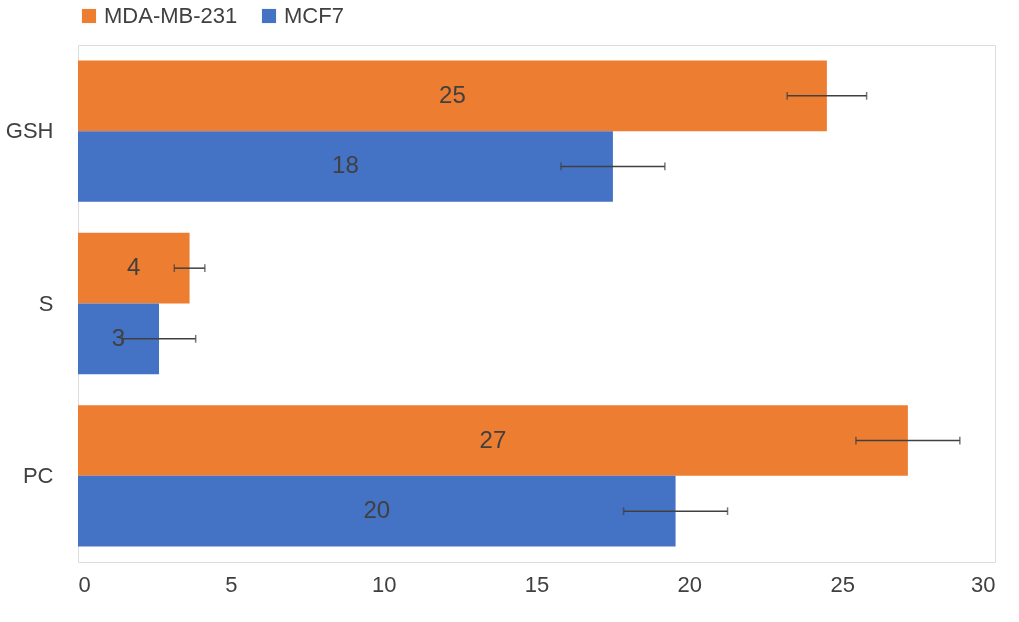 The width and height of the screenshot is (1019, 622). Describe the element at coordinates (452, 94) in the screenshot. I see `data-label: 25` at that location.